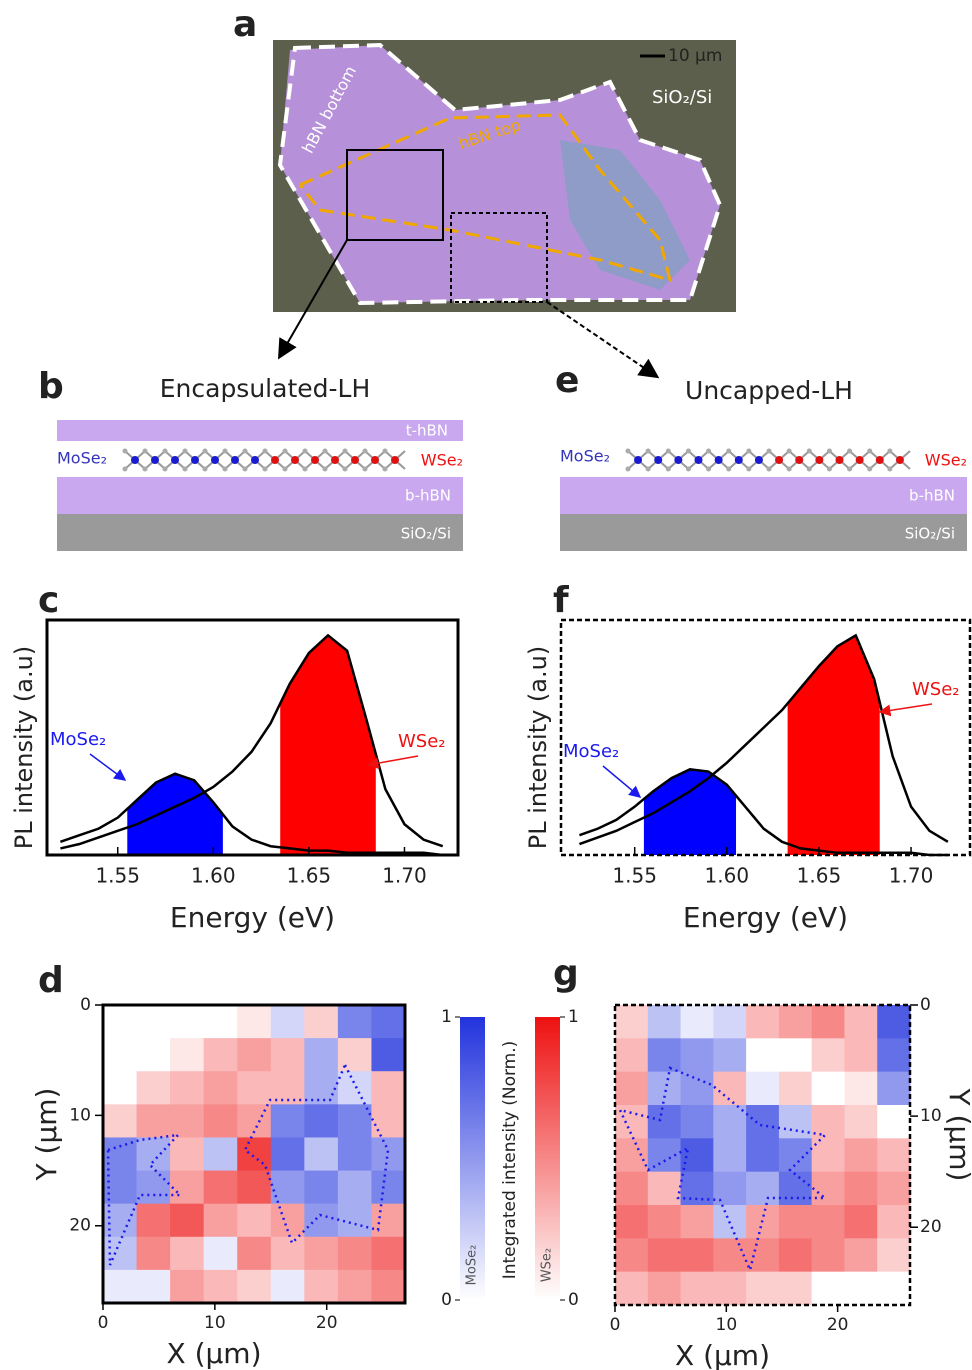 This screenshot has width=972, height=1370. I want to click on y-tick-label: 10, so click(80, 1115).